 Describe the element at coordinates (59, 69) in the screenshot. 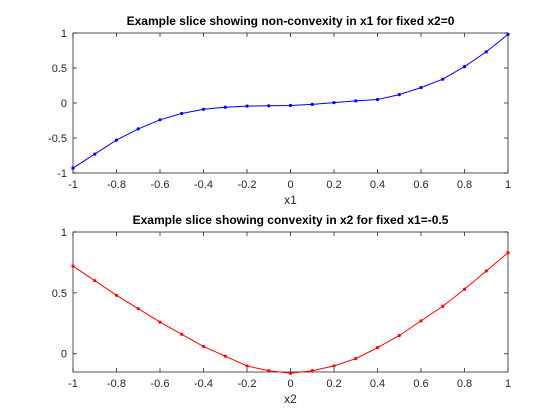

I see `top-y-tick-label: 0.5` at that location.